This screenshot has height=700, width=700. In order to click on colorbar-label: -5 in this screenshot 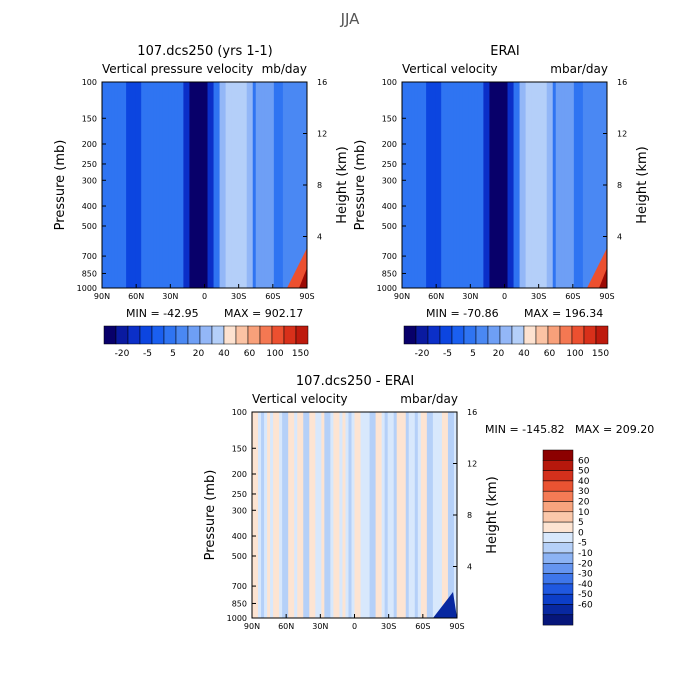, I will do `click(147, 354)`.